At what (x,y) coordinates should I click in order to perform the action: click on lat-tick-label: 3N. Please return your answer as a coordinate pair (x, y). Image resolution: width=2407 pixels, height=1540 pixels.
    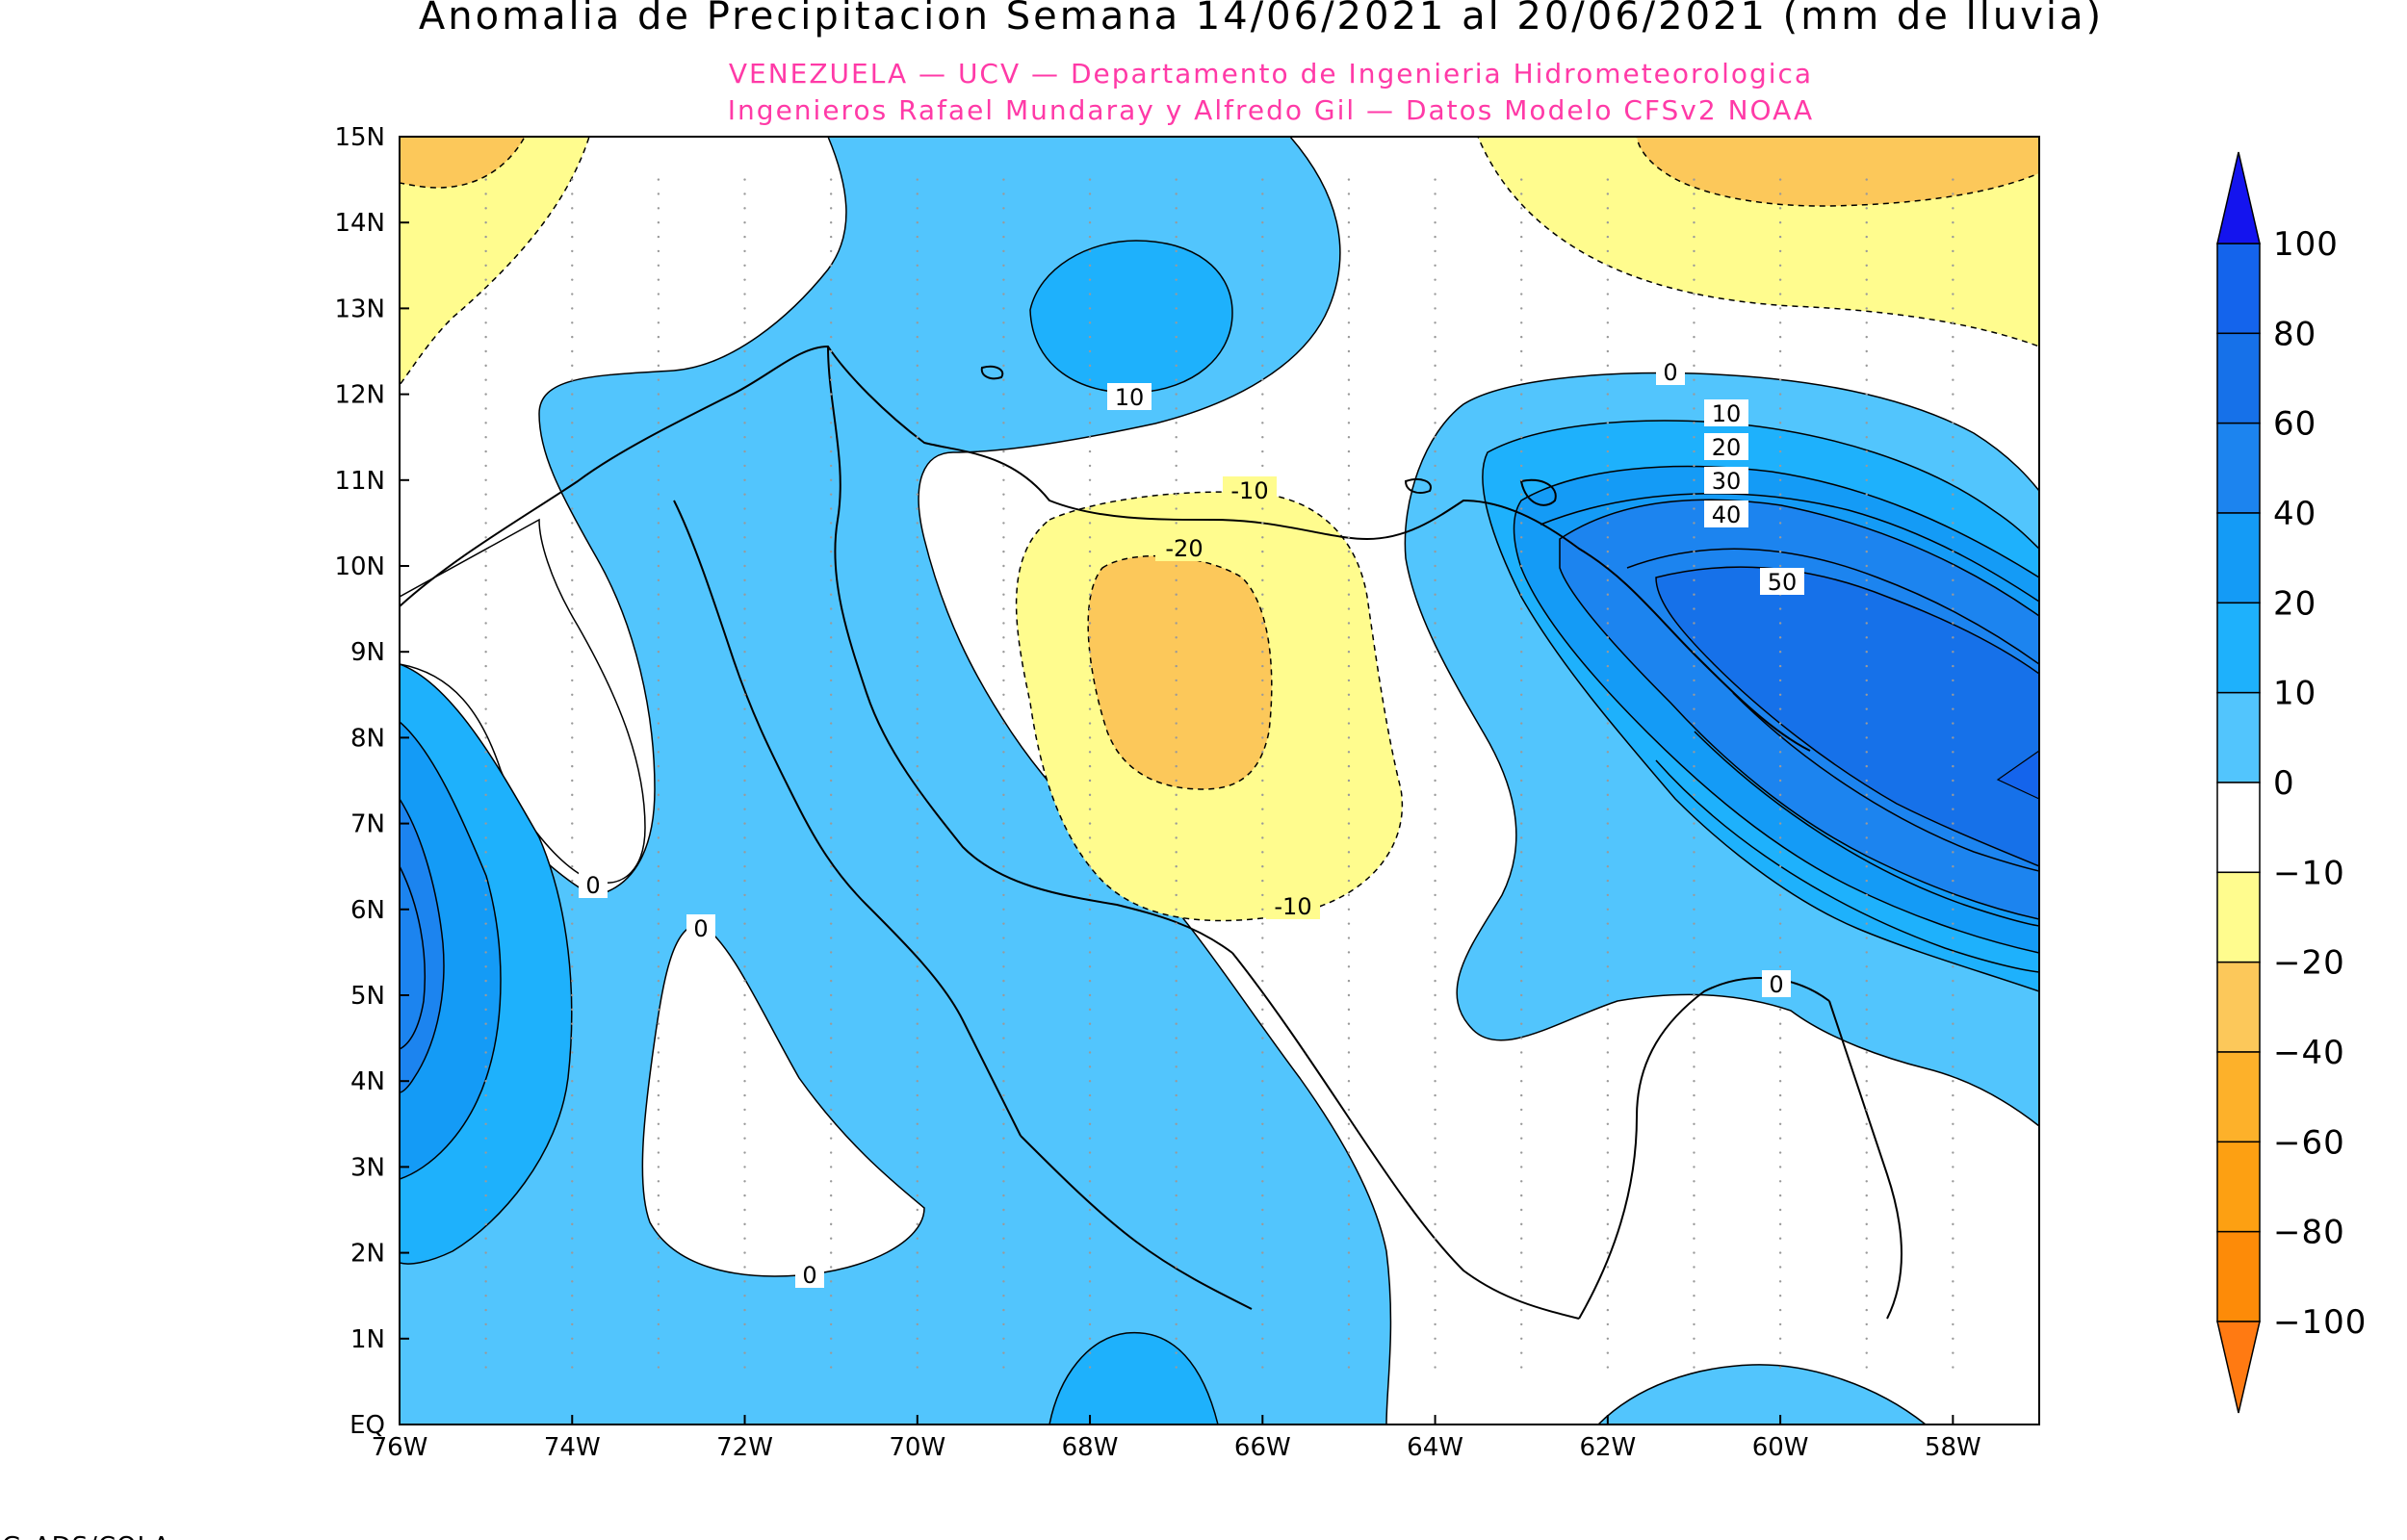
    Looking at the image, I should click on (368, 1167).